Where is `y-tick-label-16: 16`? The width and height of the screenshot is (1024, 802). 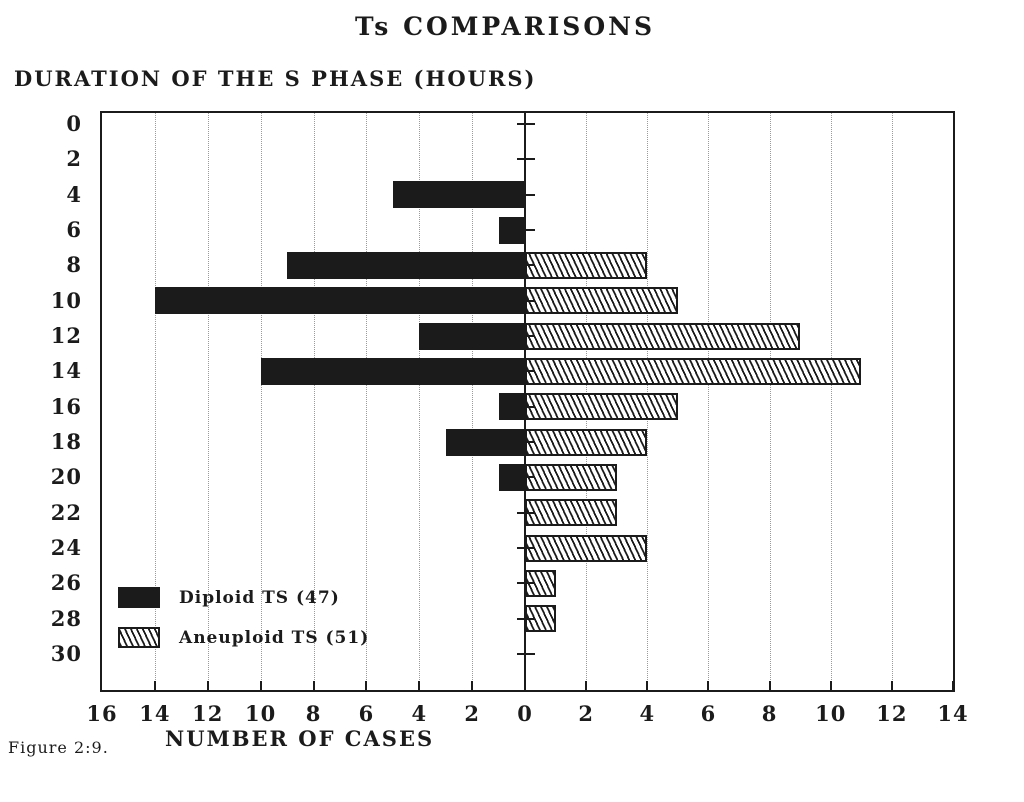
y-tick-label-16: 16 is located at coordinates (66, 406).